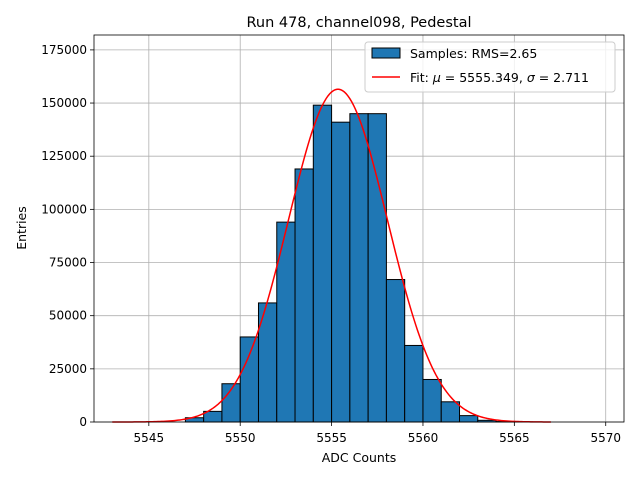  I want to click on y-tick-label-0: 0, so click(83, 422).